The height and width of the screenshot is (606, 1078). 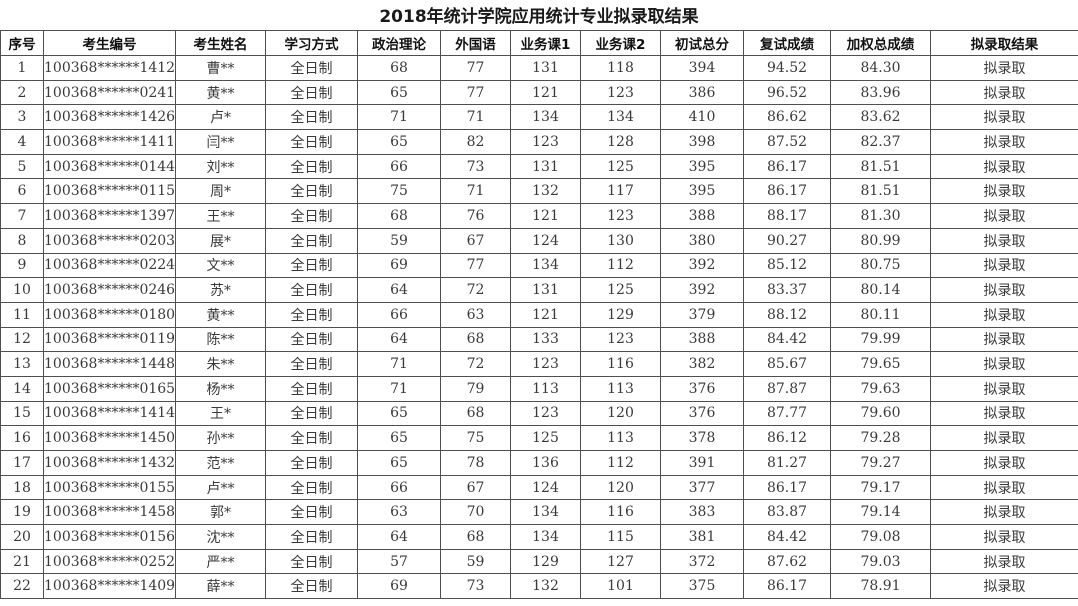 I want to click on cell-candidate_id: 100368******0203, so click(x=109, y=240).